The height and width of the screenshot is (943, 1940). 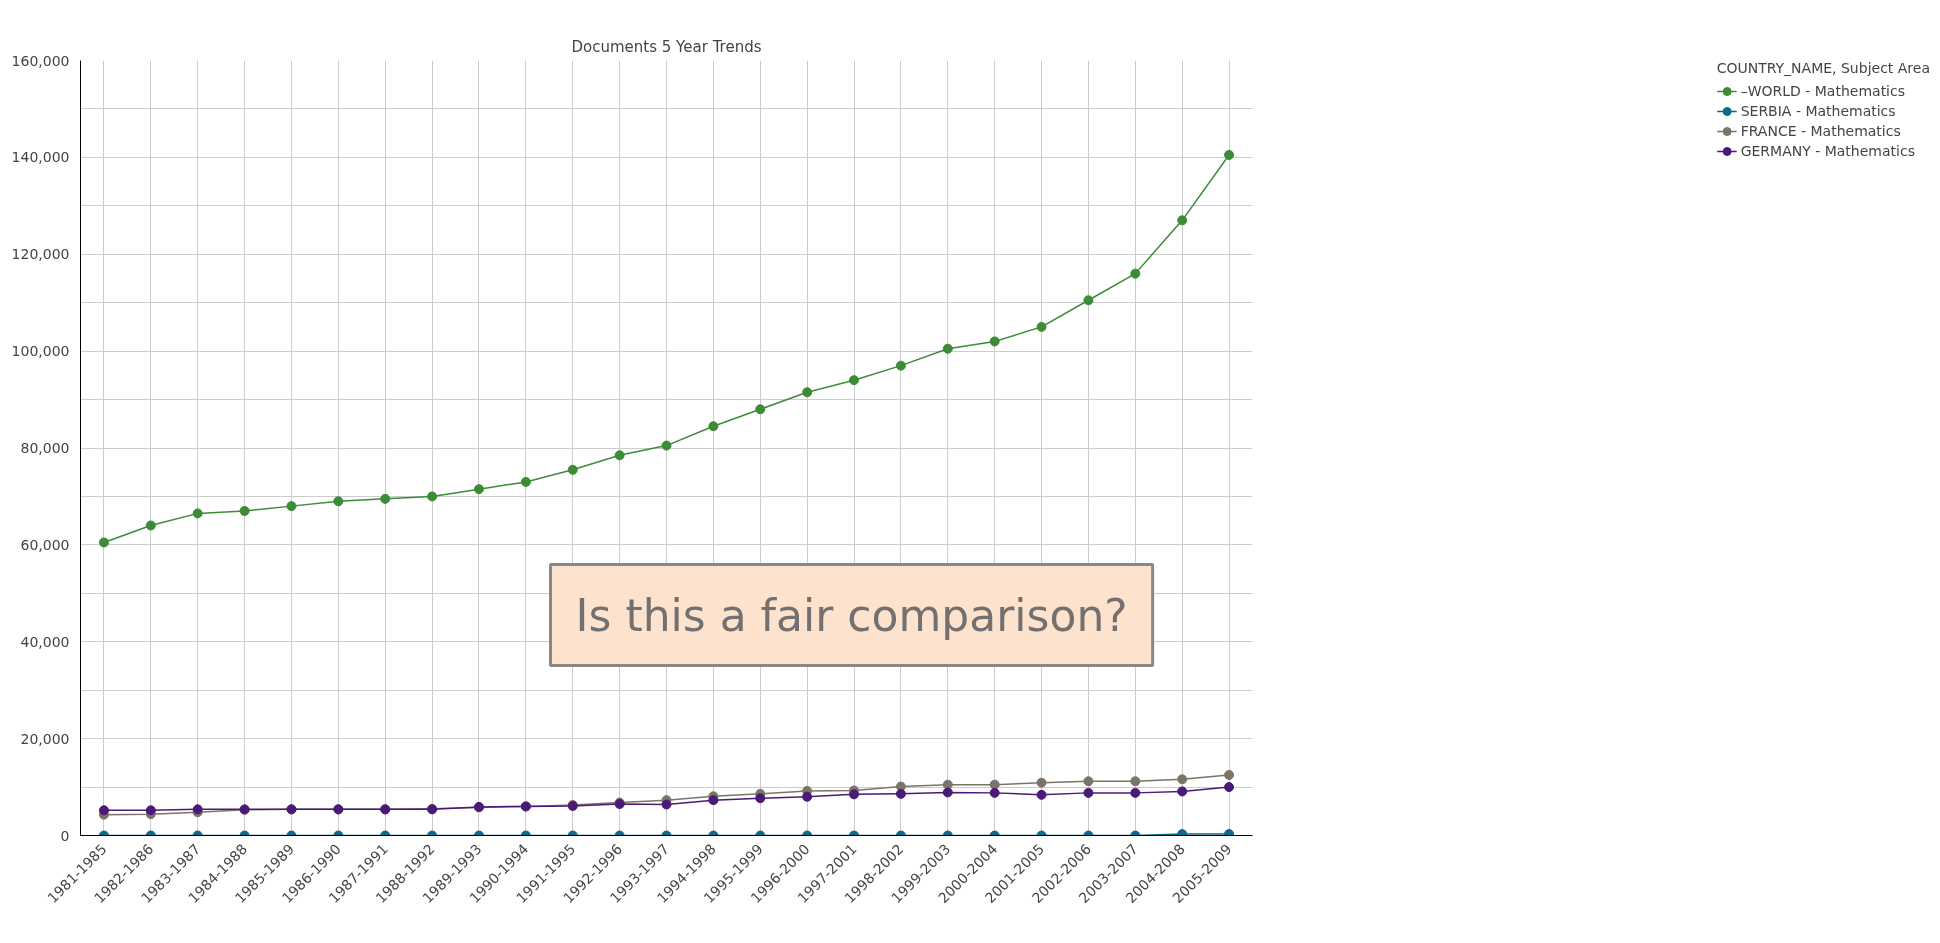 I want to click on legend-label: FRANCE - Mathematics, so click(x=1820, y=131).